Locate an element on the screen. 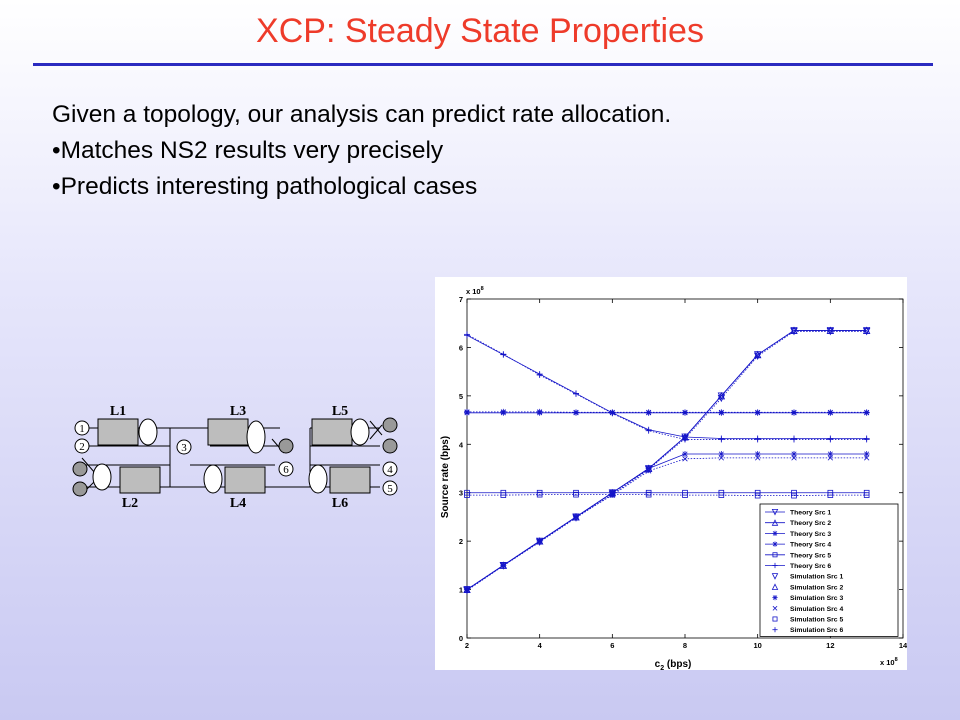 This screenshot has width=960, height=720. legend-entry: Simulation Src 2 is located at coordinates (807, 587).